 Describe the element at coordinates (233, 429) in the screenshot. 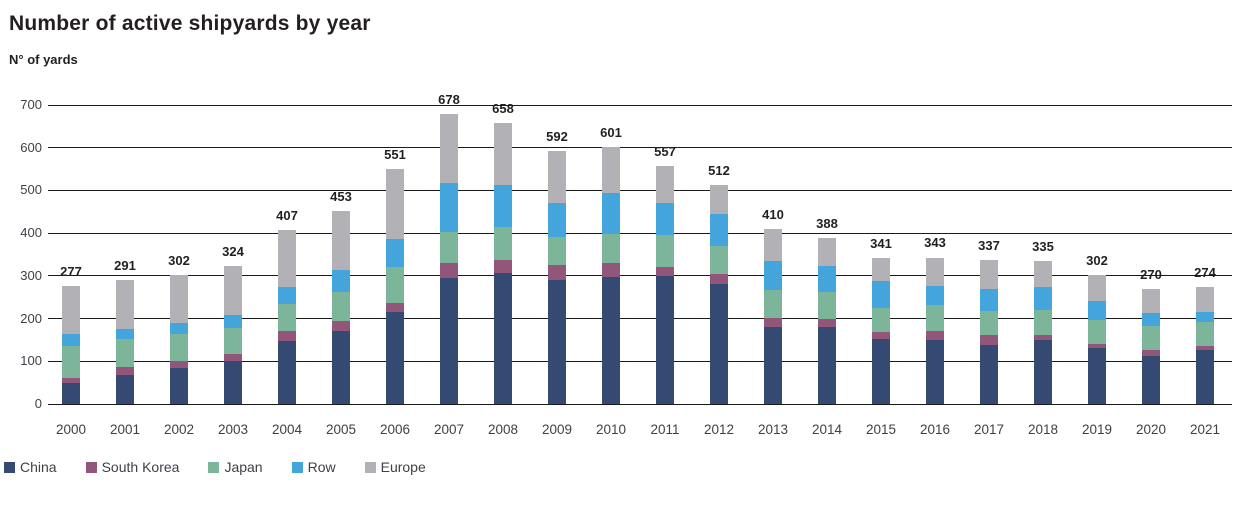

I see `x-tick-label-2003: 2003` at that location.